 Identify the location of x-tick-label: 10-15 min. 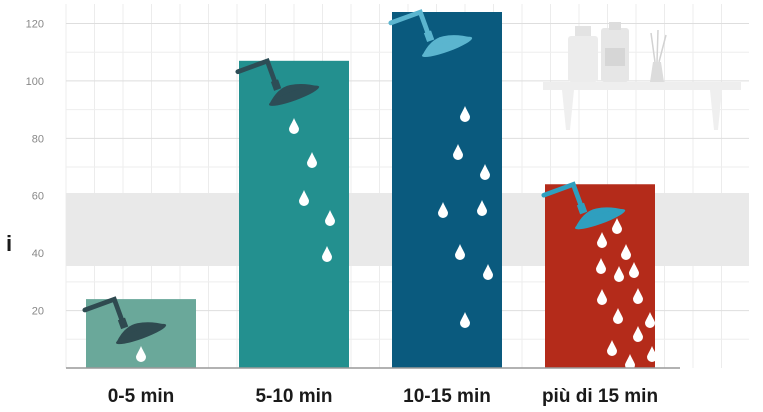
(447, 396).